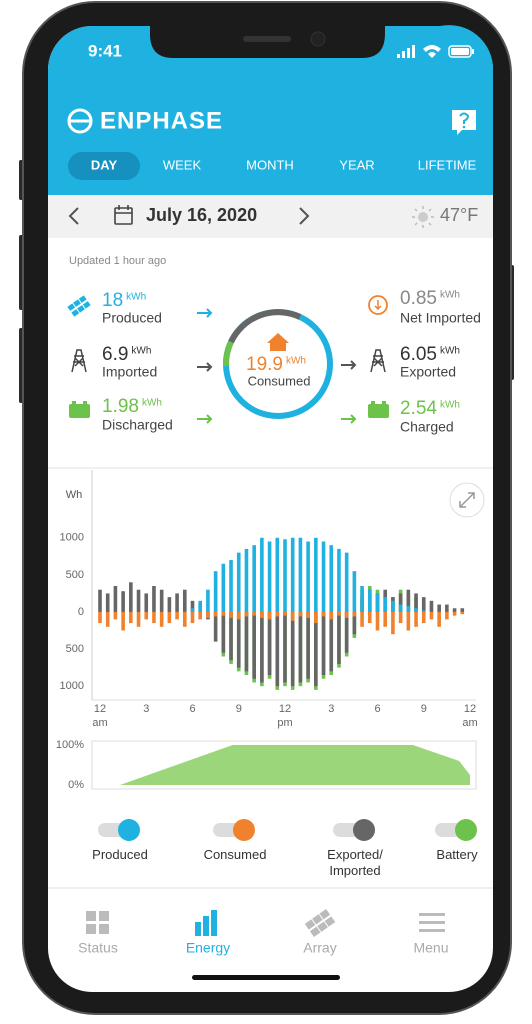  I want to click on flow-arrows, so click(277, 366).